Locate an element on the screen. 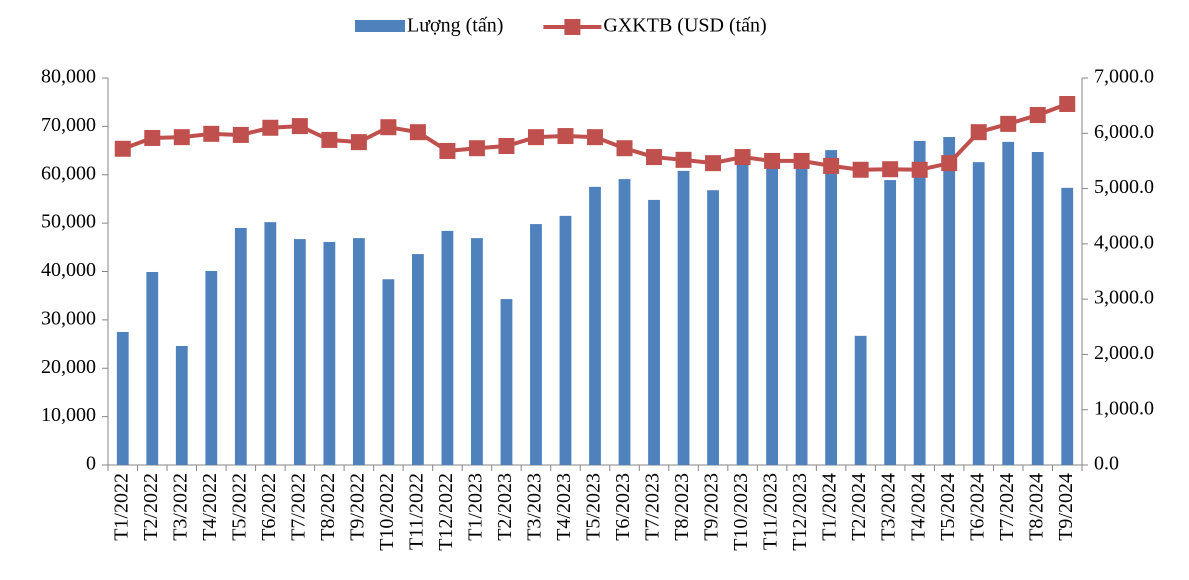 The height and width of the screenshot is (580, 1189). x-tick-label: T8/2023 is located at coordinates (682, 507).